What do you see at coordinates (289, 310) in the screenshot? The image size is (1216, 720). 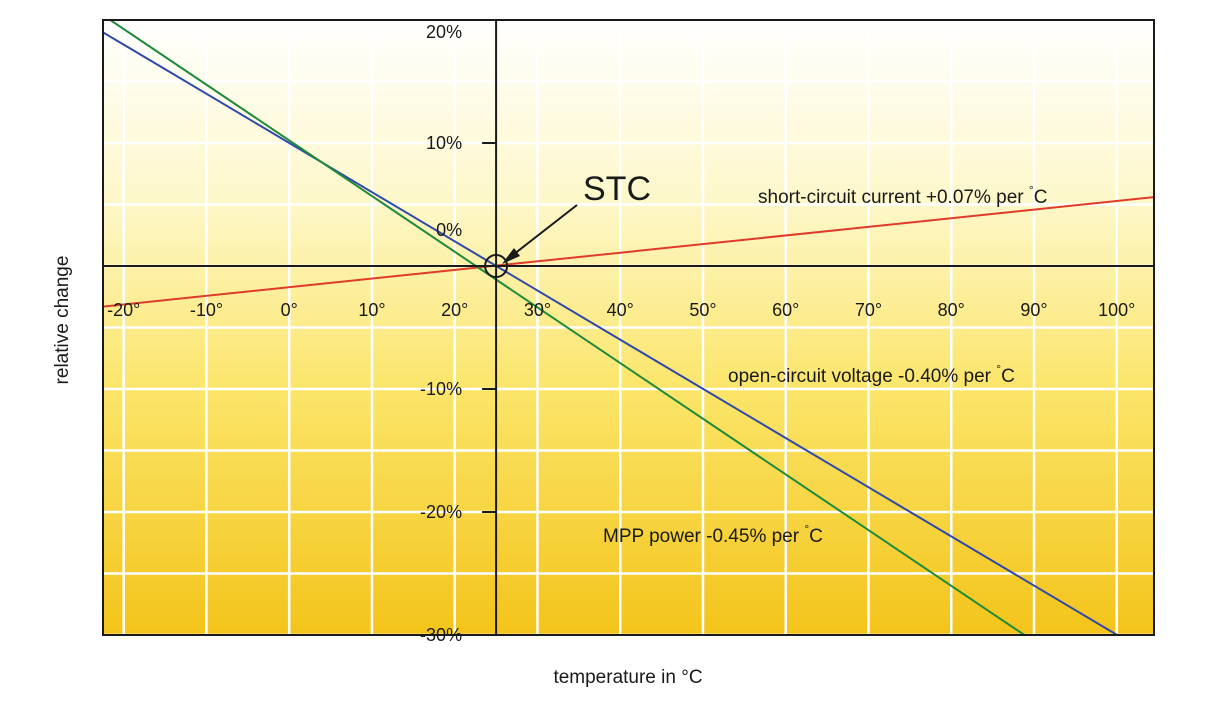 I see `x-tick-label: 0°` at bounding box center [289, 310].